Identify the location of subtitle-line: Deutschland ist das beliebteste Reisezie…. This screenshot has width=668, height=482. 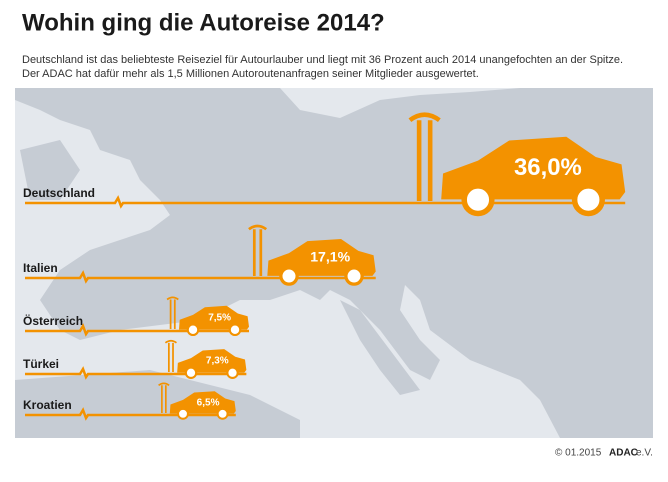
(322, 60).